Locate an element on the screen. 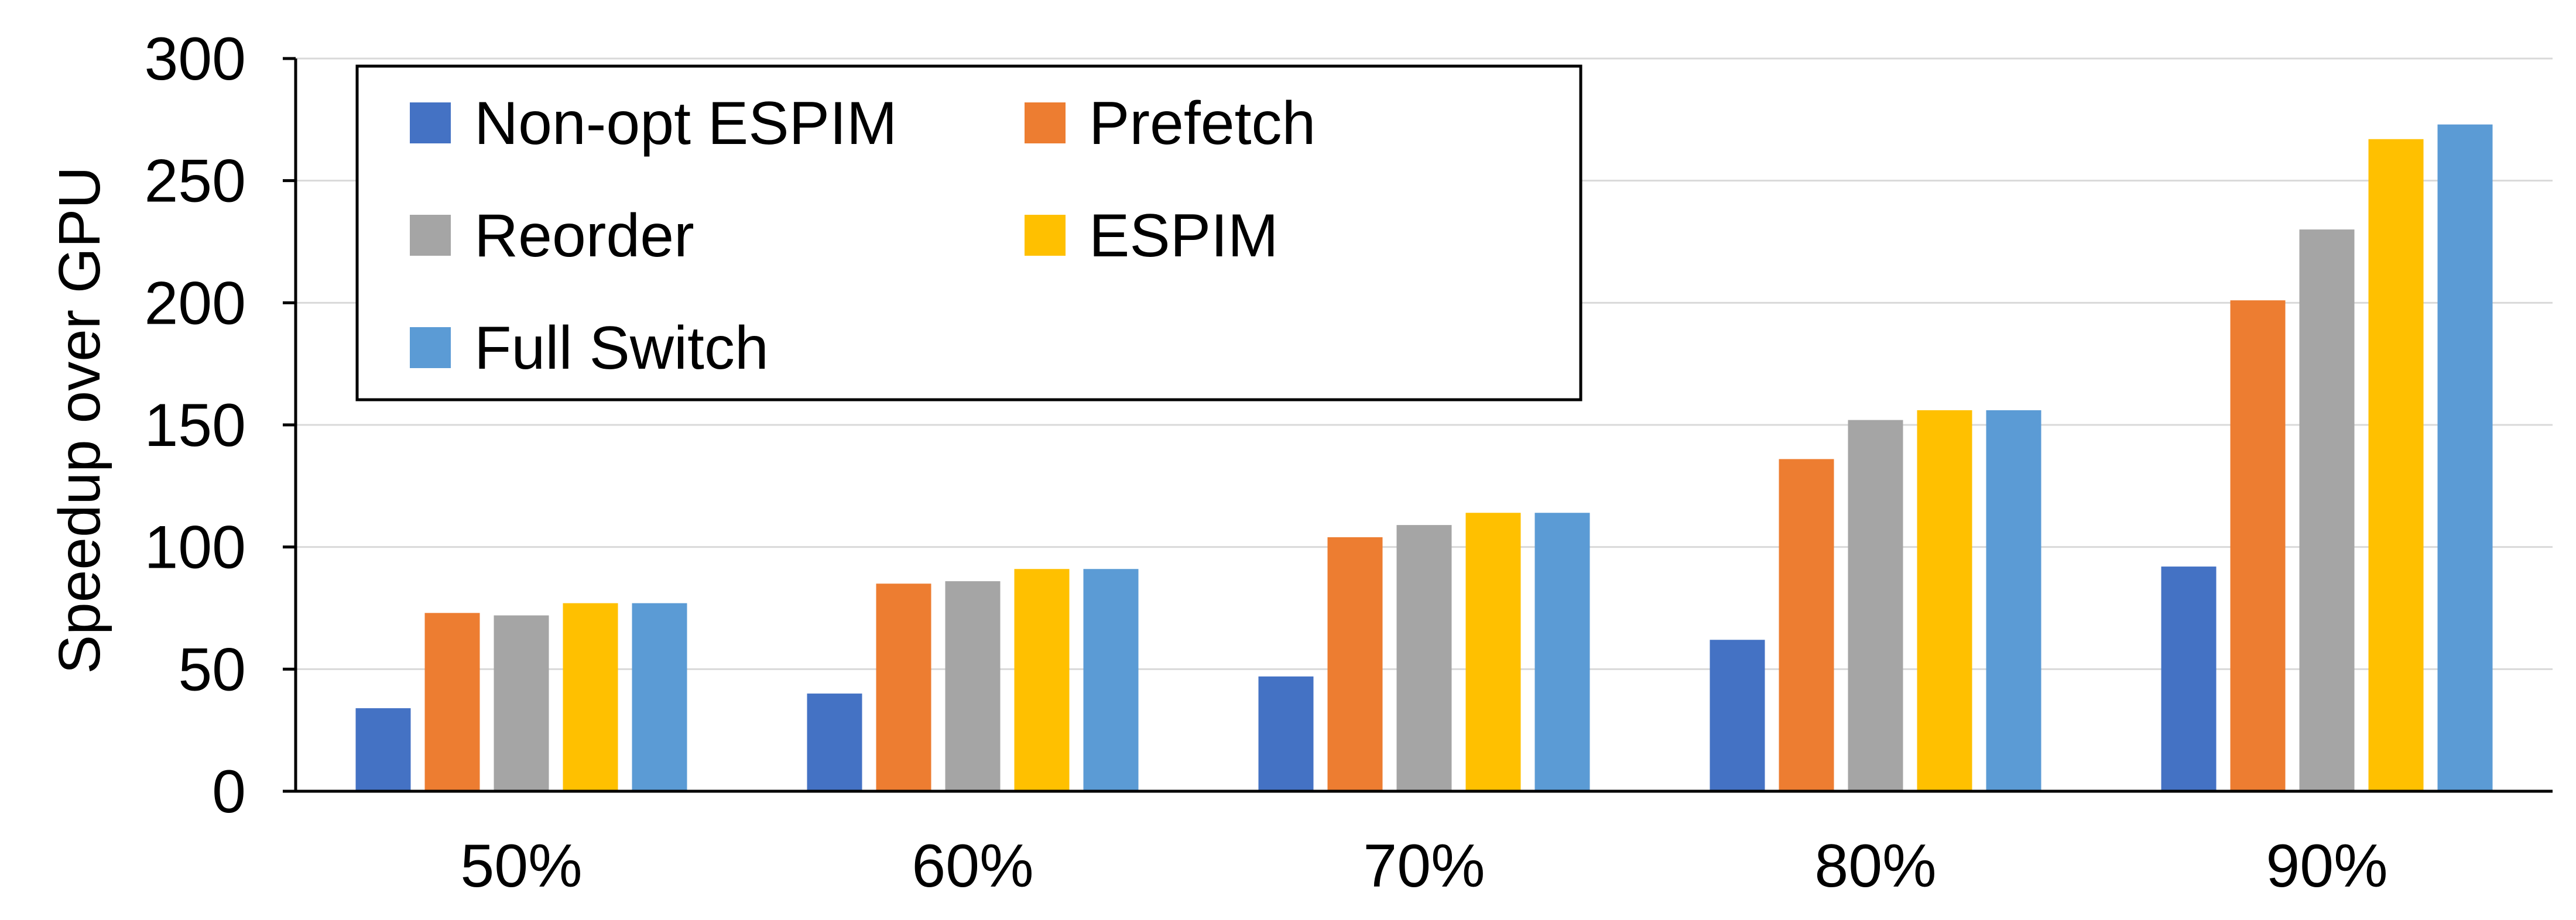  bar-non-opt-espim-60pct is located at coordinates (834, 742).